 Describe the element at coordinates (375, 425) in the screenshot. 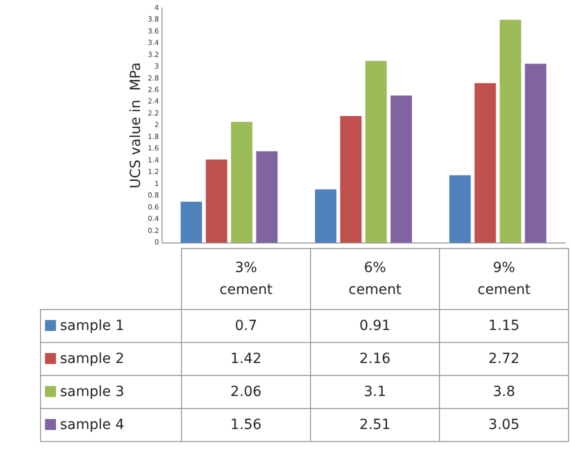

I see `data-label: 2.51` at that location.